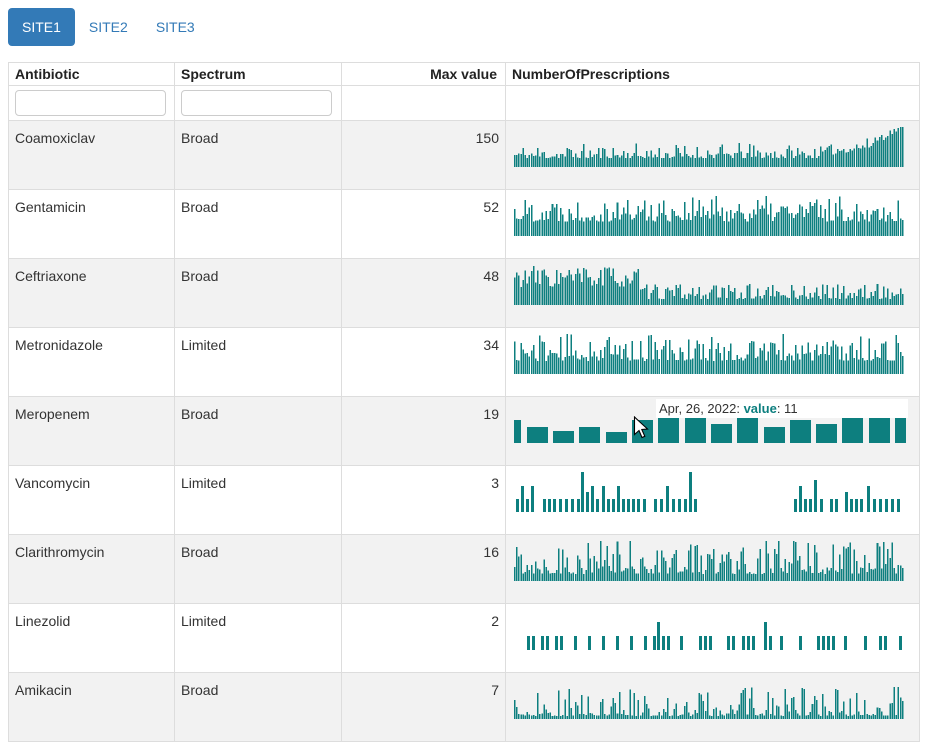  I want to click on antibiotic-cell: Amikacin, so click(91, 707).